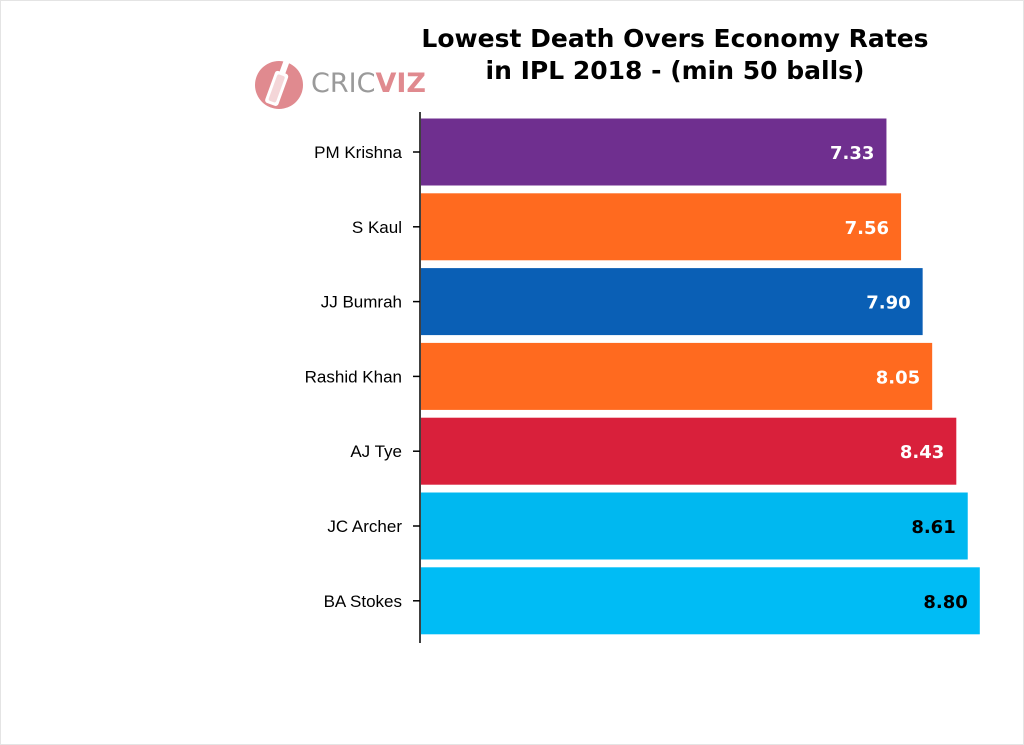  What do you see at coordinates (376, 451) in the screenshot?
I see `y-axis-tick-label: AJ Tye` at bounding box center [376, 451].